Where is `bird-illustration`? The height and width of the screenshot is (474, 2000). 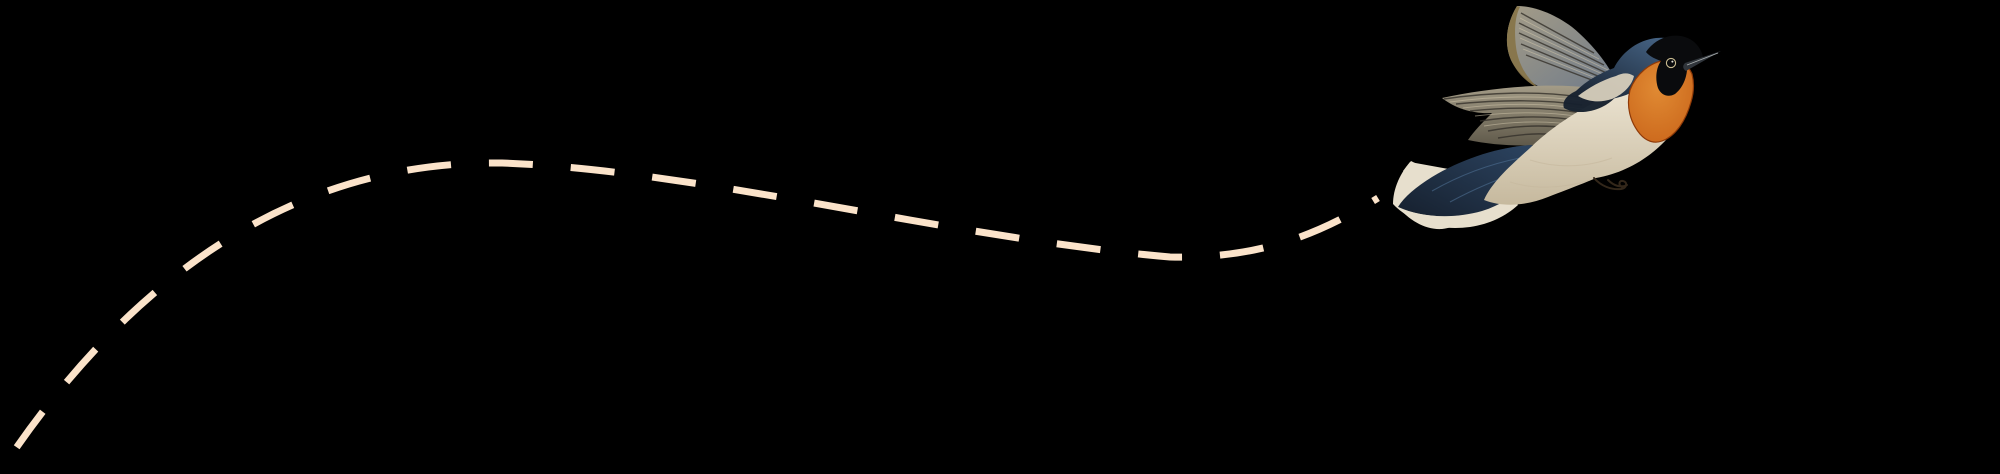 bird-illustration is located at coordinates (1557, 118).